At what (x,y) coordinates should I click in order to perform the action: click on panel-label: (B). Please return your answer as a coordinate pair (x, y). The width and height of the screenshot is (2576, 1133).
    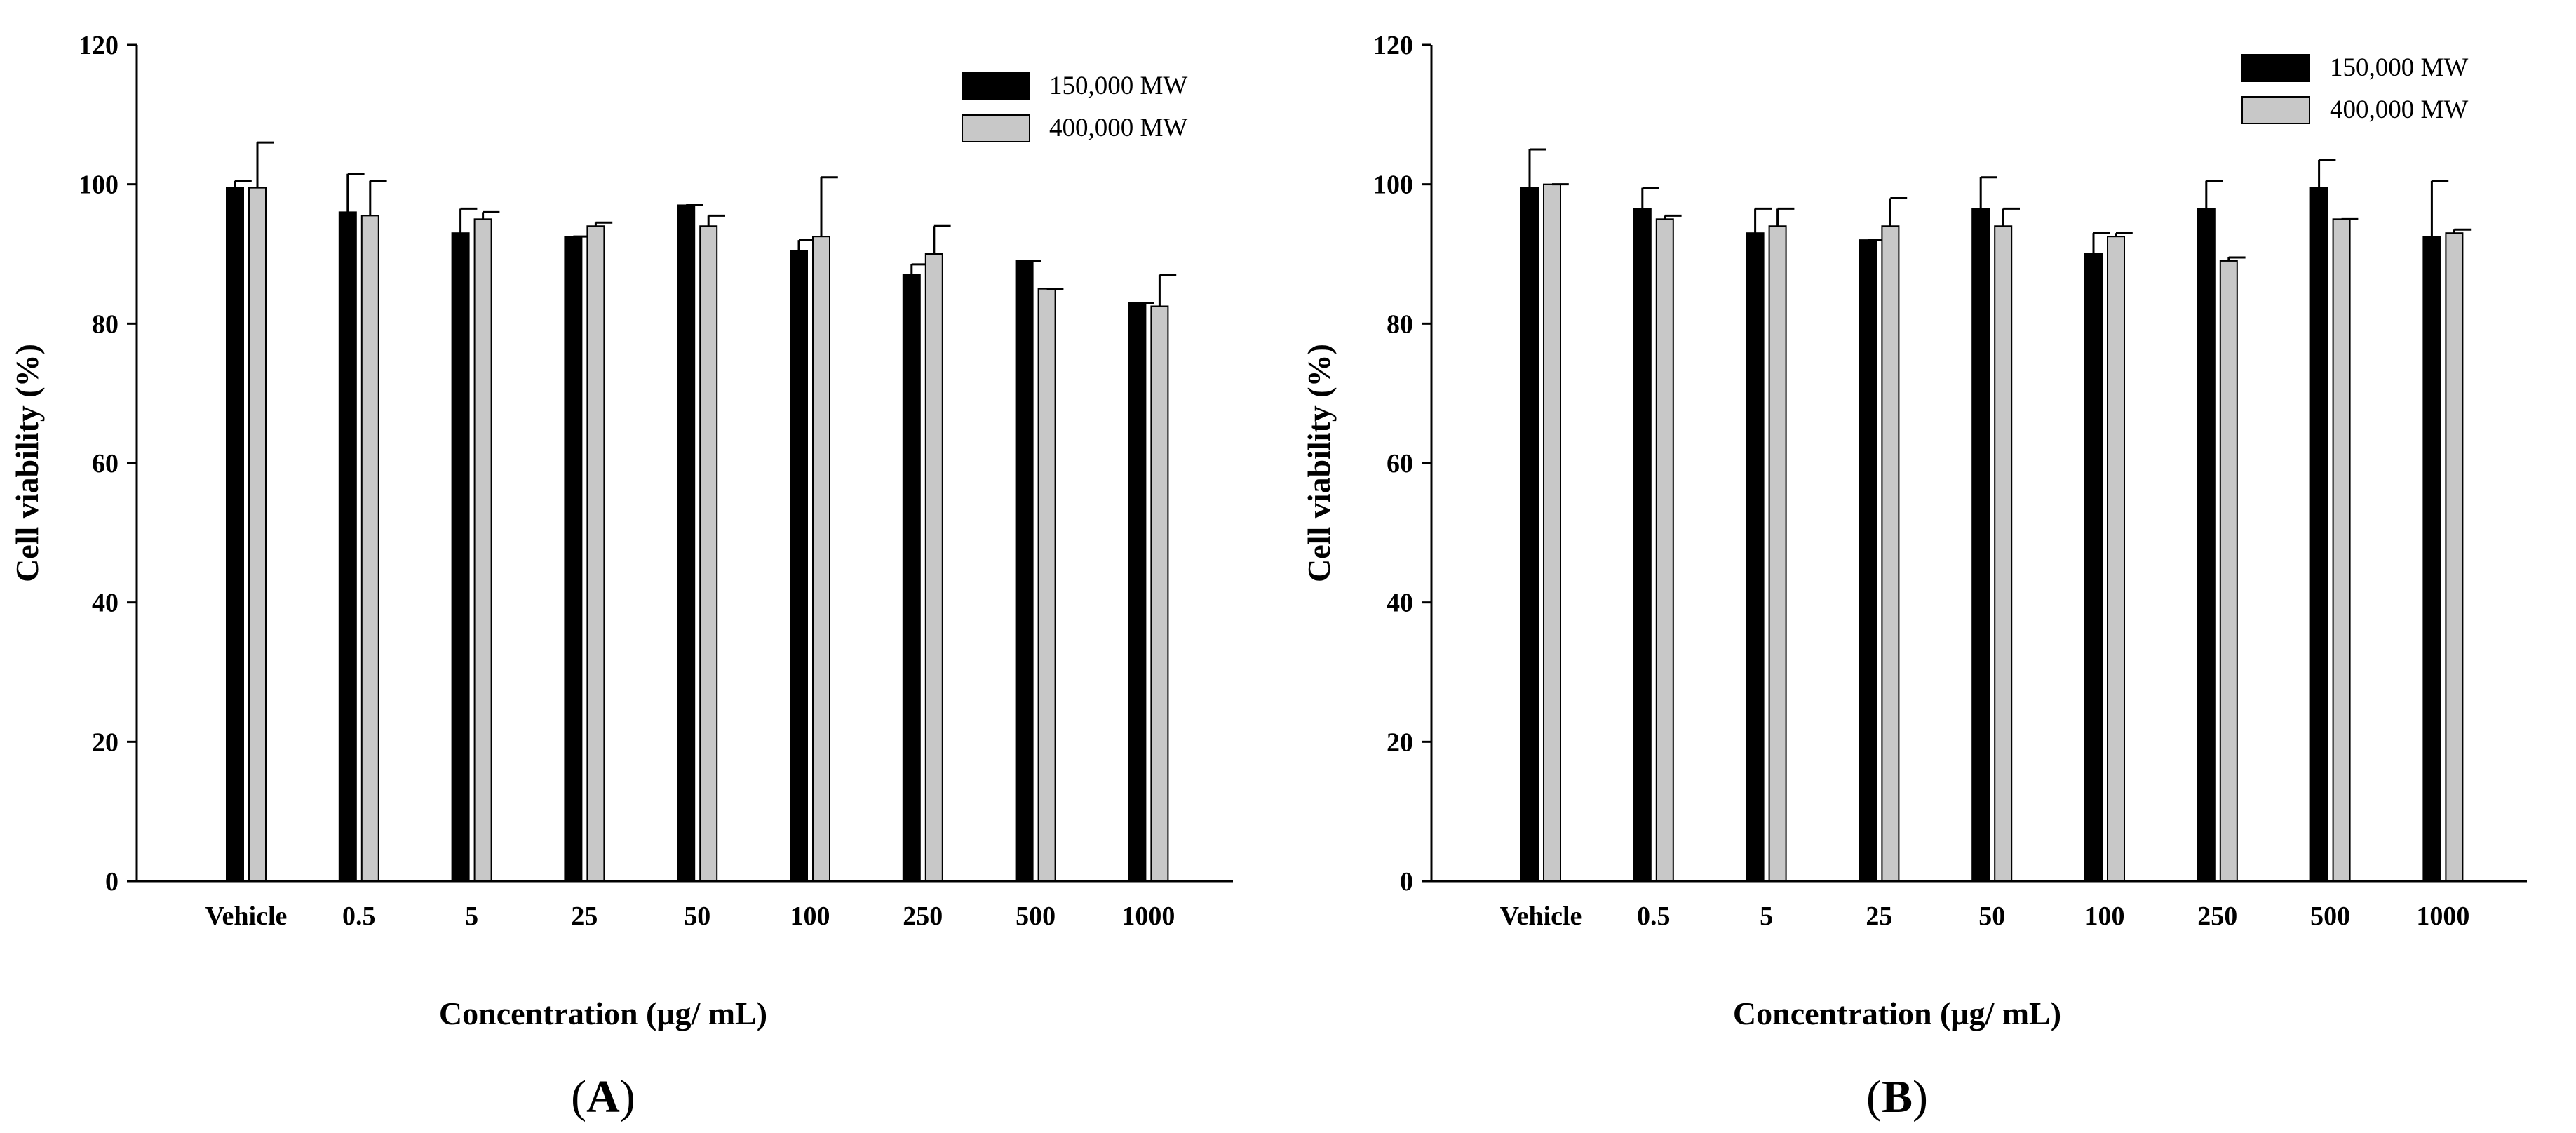
    Looking at the image, I should click on (1897, 1096).